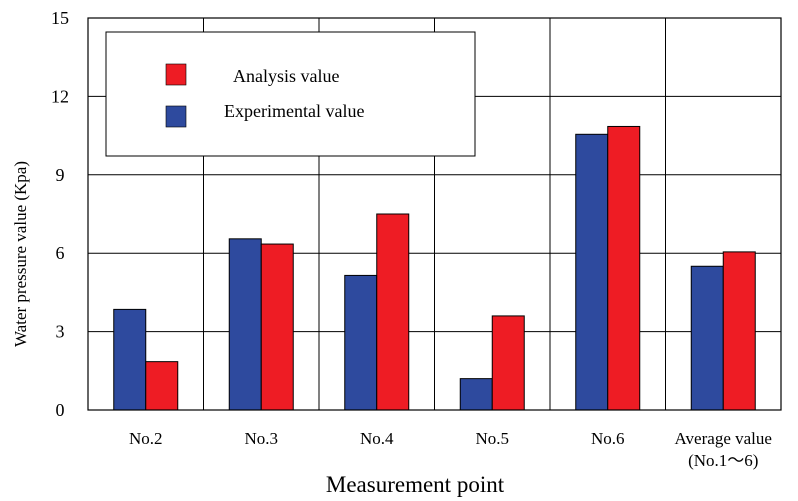 The height and width of the screenshot is (501, 798). I want to click on legend: Analysis value Experimental value, so click(290, 94).